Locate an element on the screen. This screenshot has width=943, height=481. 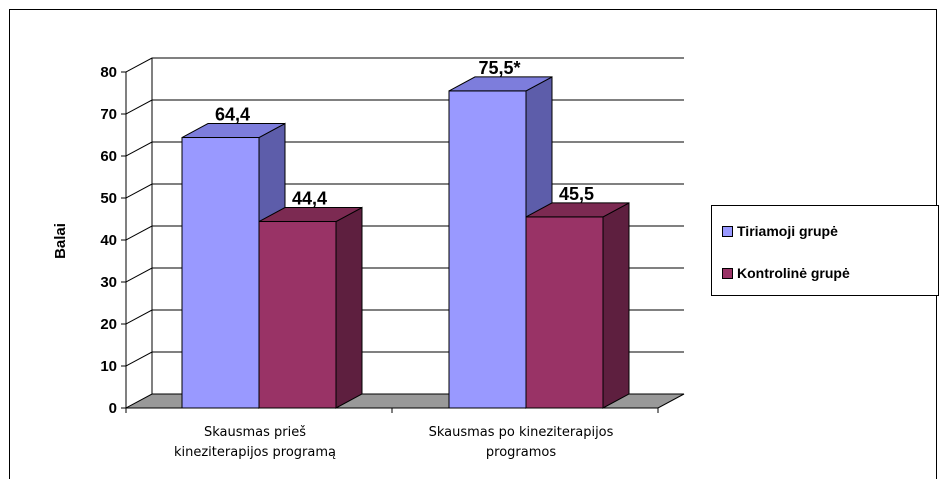
legend-label-tiriamoji: Tiriamoji grupė is located at coordinates (787, 231).